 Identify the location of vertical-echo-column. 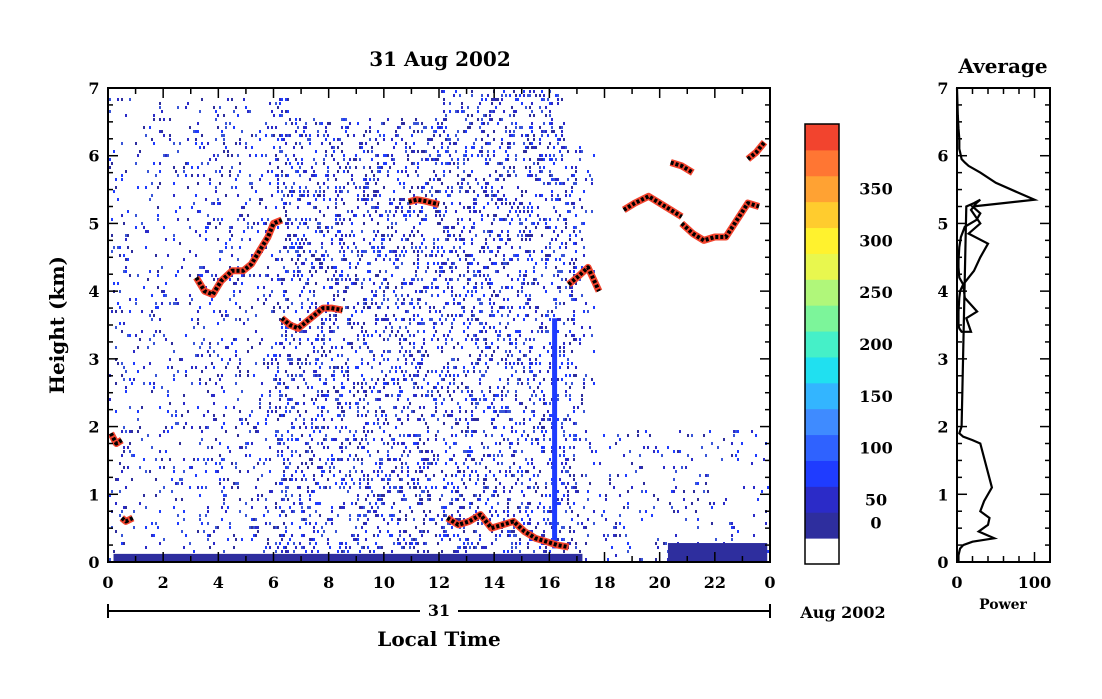
(555, 433).